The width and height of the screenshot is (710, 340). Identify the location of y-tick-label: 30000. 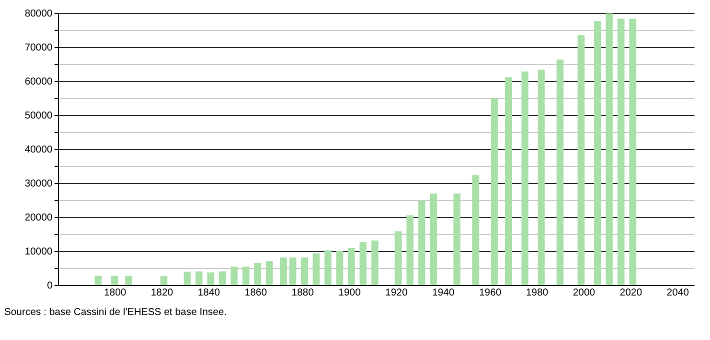
(38, 184).